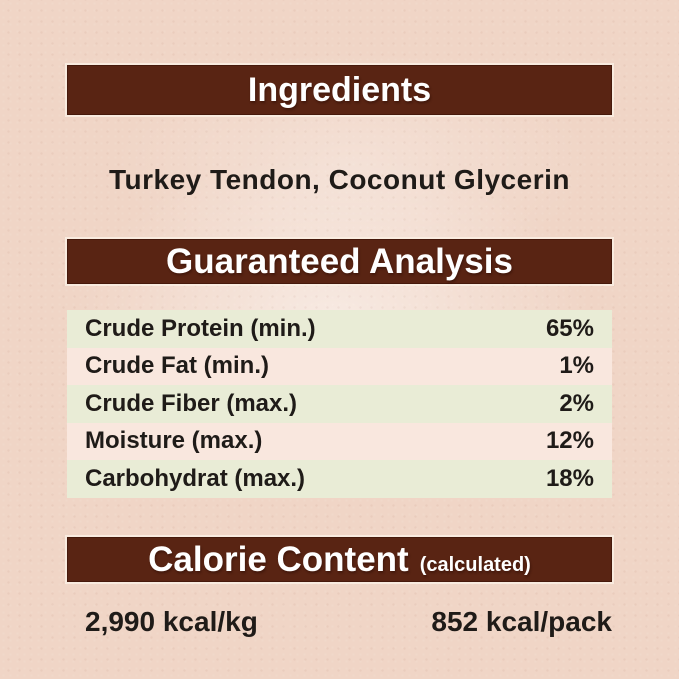  I want to click on analysis-label: Crude Fiber (max.), so click(191, 403).